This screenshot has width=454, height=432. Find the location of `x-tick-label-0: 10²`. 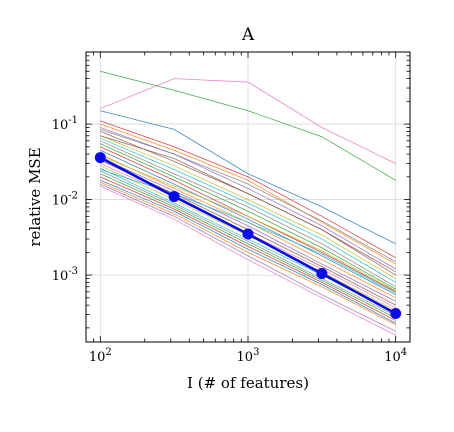

x-tick-label-0: 10² is located at coordinates (100, 356).